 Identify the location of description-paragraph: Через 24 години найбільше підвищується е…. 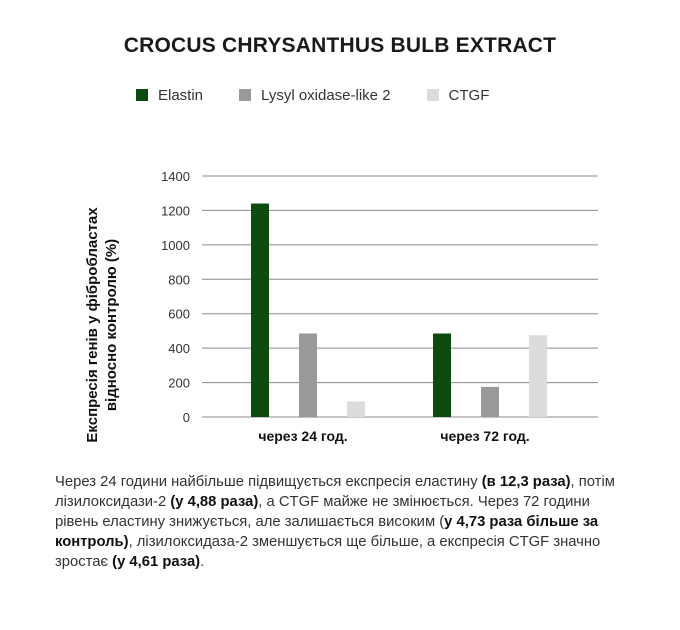
(340, 522).